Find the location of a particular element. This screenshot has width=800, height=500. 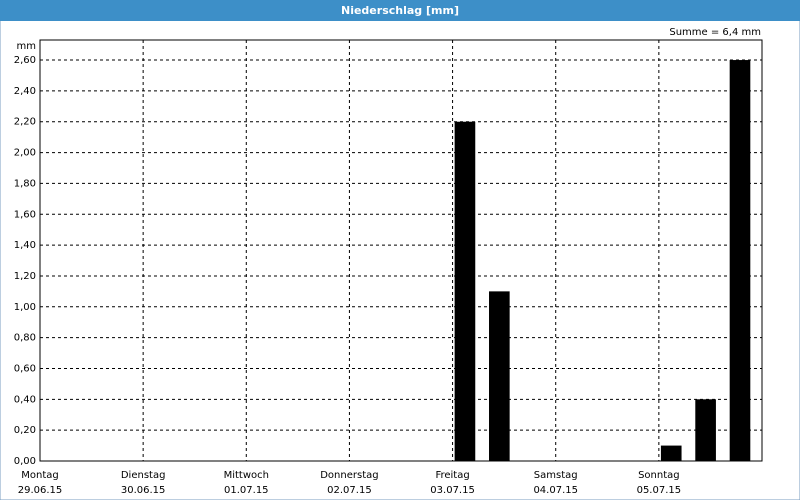

x-tick-date: 30.06.15 is located at coordinates (143, 490).